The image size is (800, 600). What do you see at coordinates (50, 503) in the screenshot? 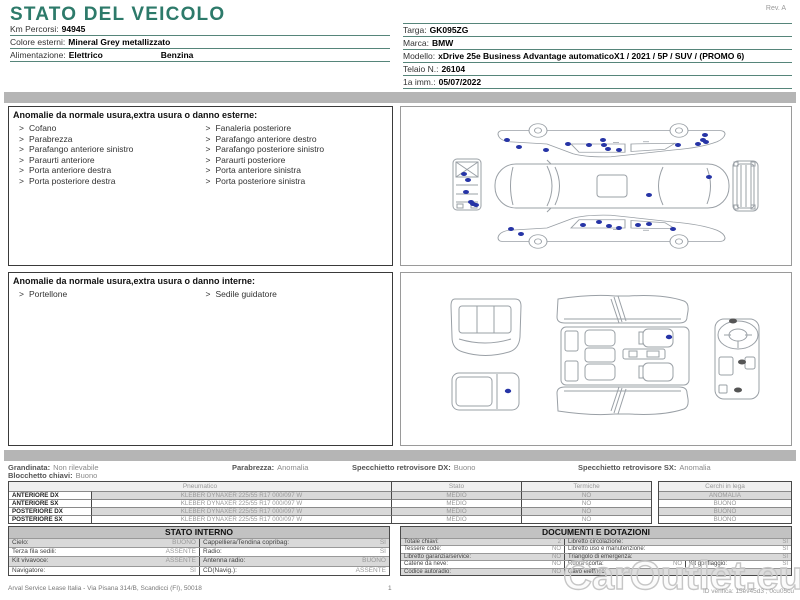
I see `tyre-row-position: ANTERIORE SX` at bounding box center [50, 503].